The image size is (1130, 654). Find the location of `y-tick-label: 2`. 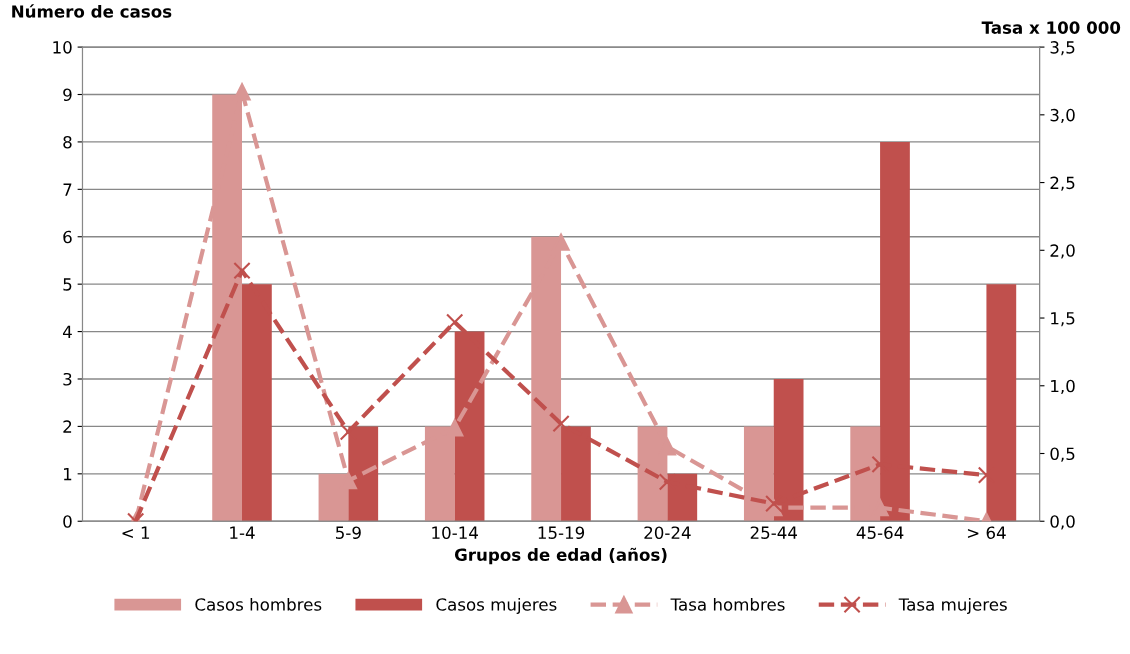

y-tick-label: 2 is located at coordinates (67, 426).